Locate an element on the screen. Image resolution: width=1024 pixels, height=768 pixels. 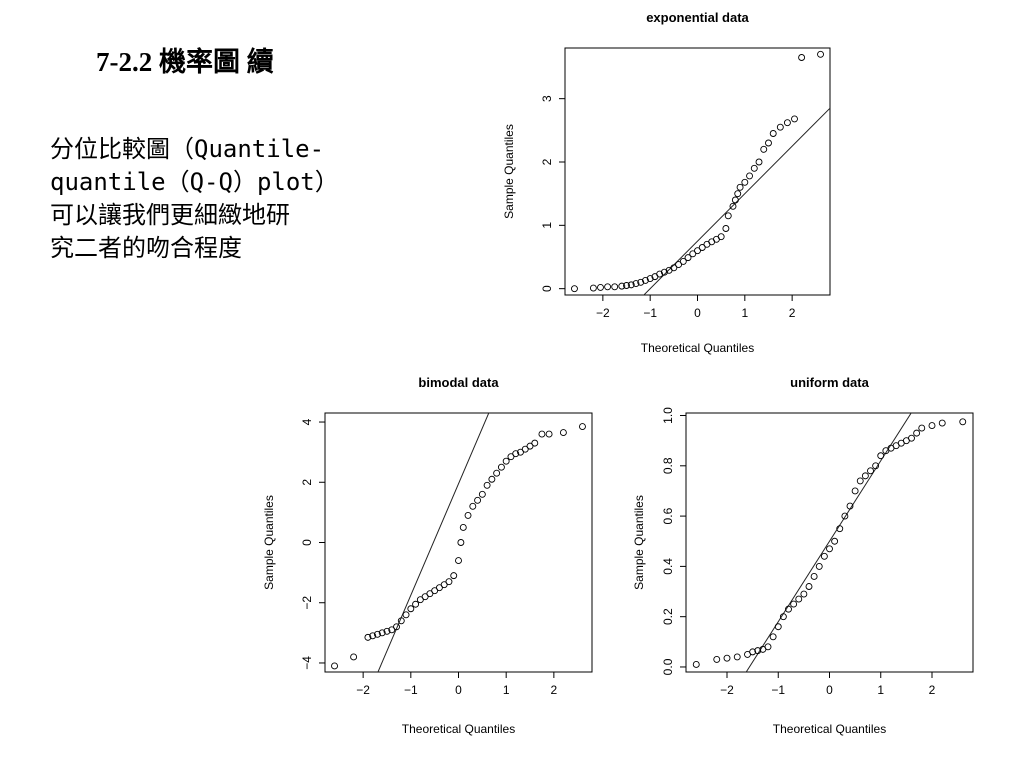
chart-title: uniform data is located at coordinates (829, 382).